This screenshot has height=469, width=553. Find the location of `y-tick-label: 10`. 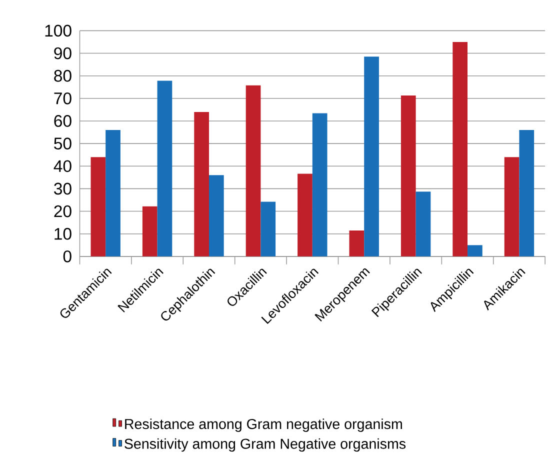

y-tick-label: 10 is located at coordinates (63, 234).